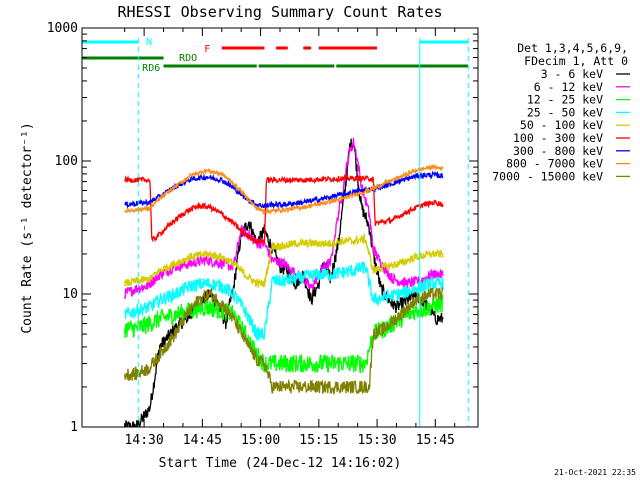  Describe the element at coordinates (318, 440) in the screenshot. I see `x-tick-label: 15:15` at that location.